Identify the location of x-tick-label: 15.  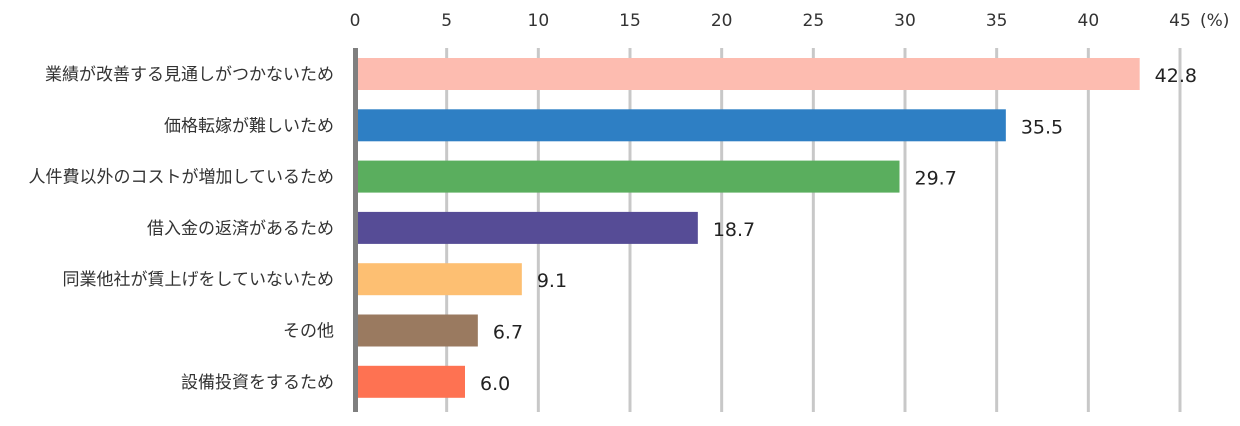
(630, 21).